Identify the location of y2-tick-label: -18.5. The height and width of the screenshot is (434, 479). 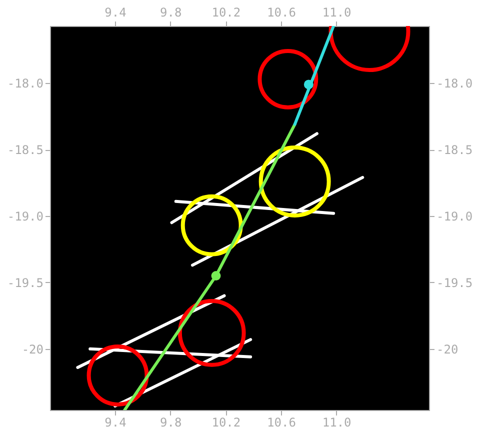
(454, 150).